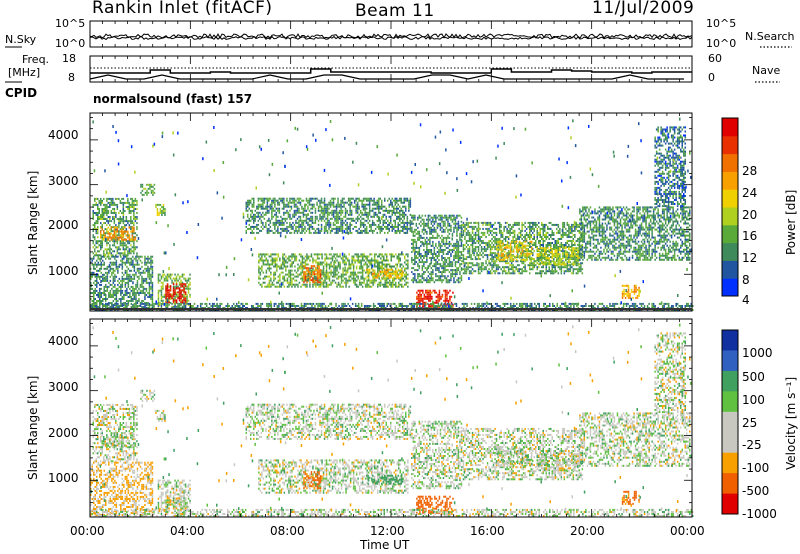  Describe the element at coordinates (721, 23) in the screenshot. I see `nsearch-tick-top: 10^5` at that location.